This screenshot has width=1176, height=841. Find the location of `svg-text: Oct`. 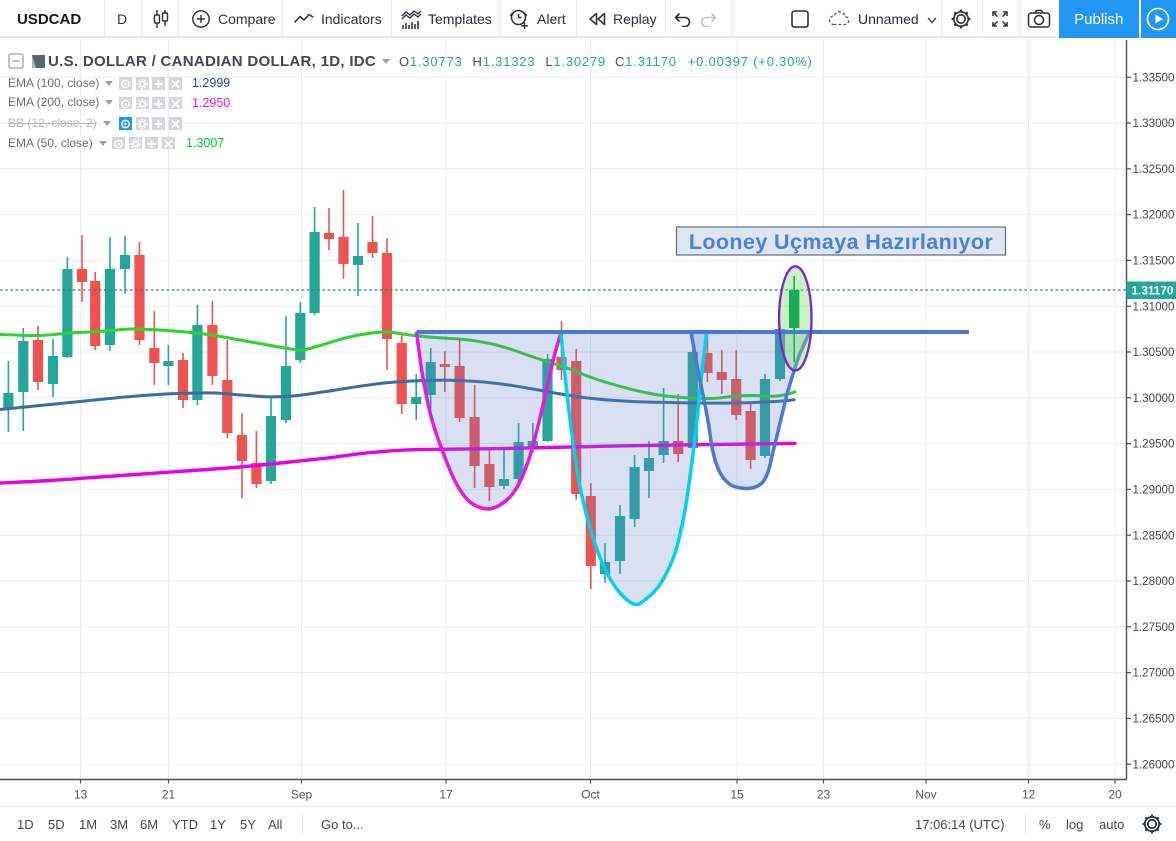

svg-text: Oct is located at coordinates (590, 795).